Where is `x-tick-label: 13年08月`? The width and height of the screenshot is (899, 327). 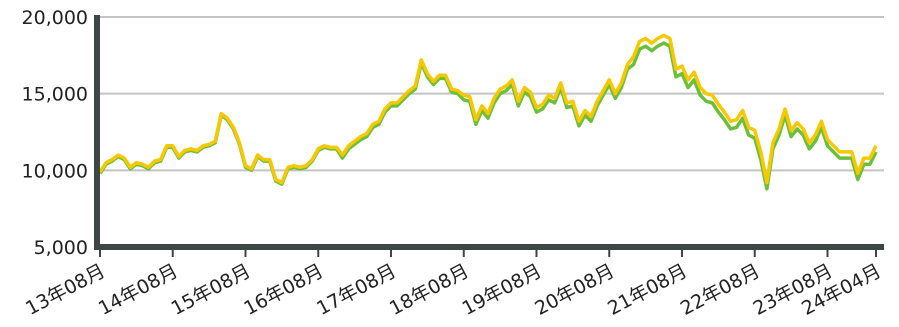 x-tick-label: 13年08月 is located at coordinates (65, 290).